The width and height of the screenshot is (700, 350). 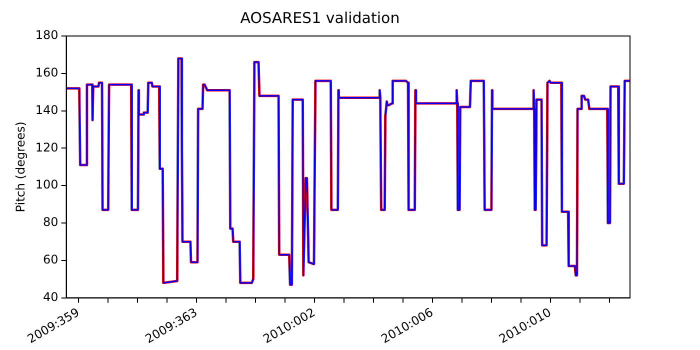 I want to click on y-tick-label: 120, so click(x=46, y=147).